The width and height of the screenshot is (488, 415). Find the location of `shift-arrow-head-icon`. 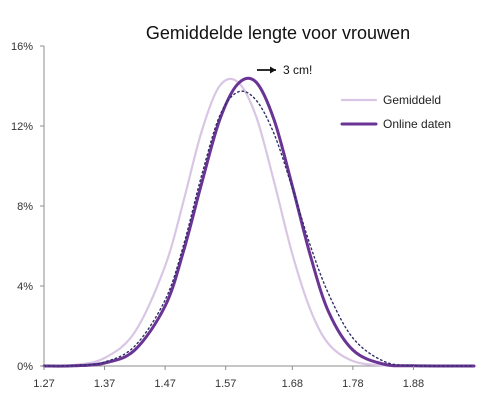

shift-arrow-head-icon is located at coordinates (273, 70).